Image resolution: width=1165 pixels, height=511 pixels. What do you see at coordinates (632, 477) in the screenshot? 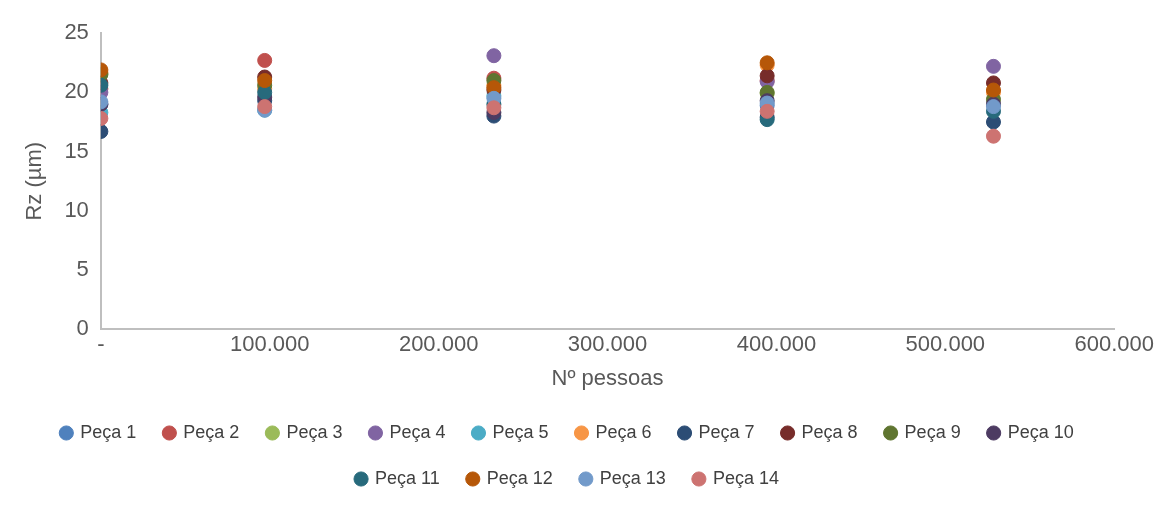
I see `legend-label: Peça 13` at bounding box center [632, 477].